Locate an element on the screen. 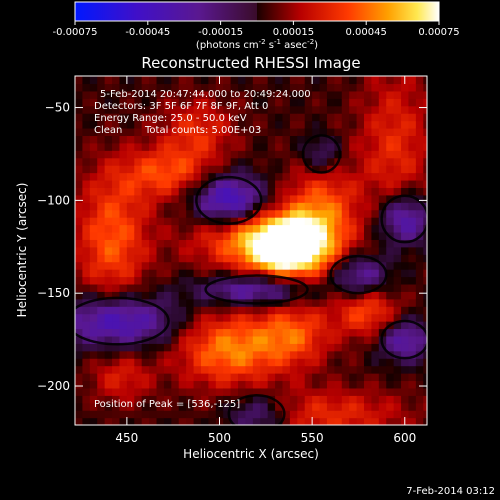 The width and height of the screenshot is (500, 500). annotation-time-range: 5-Feb-2014 20:47:44.000 to 20:49:24.000 is located at coordinates (205, 94).